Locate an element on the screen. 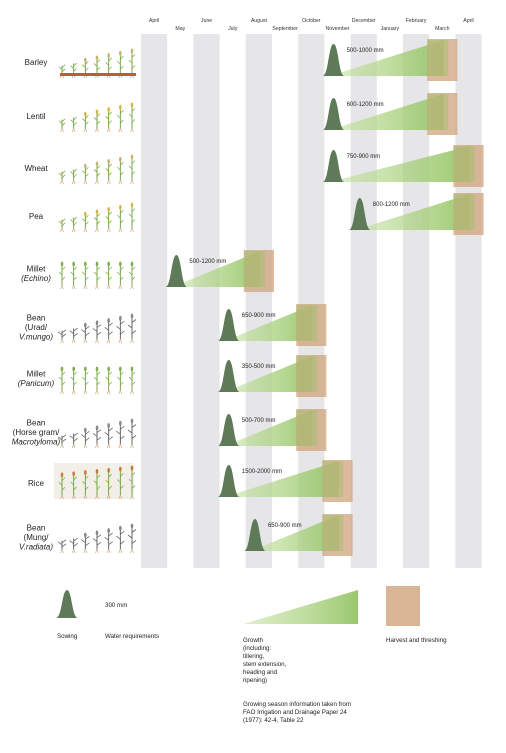 The height and width of the screenshot is (753, 506). crop-name: Macrotyloma) is located at coordinates (36, 442).